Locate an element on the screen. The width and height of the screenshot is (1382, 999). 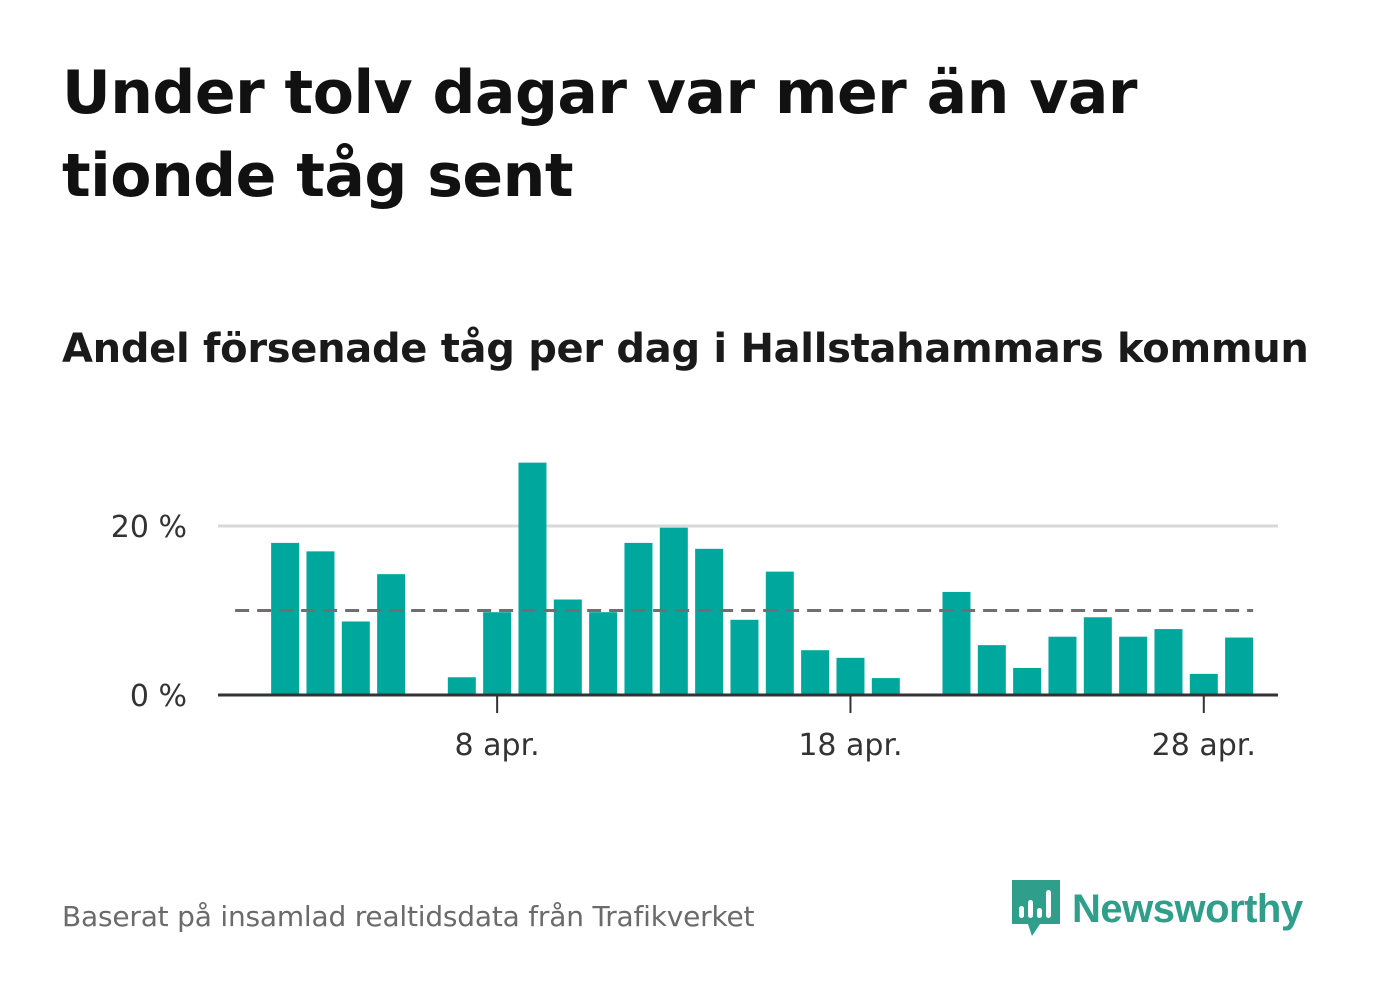
newsworthy-logo: Newsworthy is located at coordinates (1156, 909).